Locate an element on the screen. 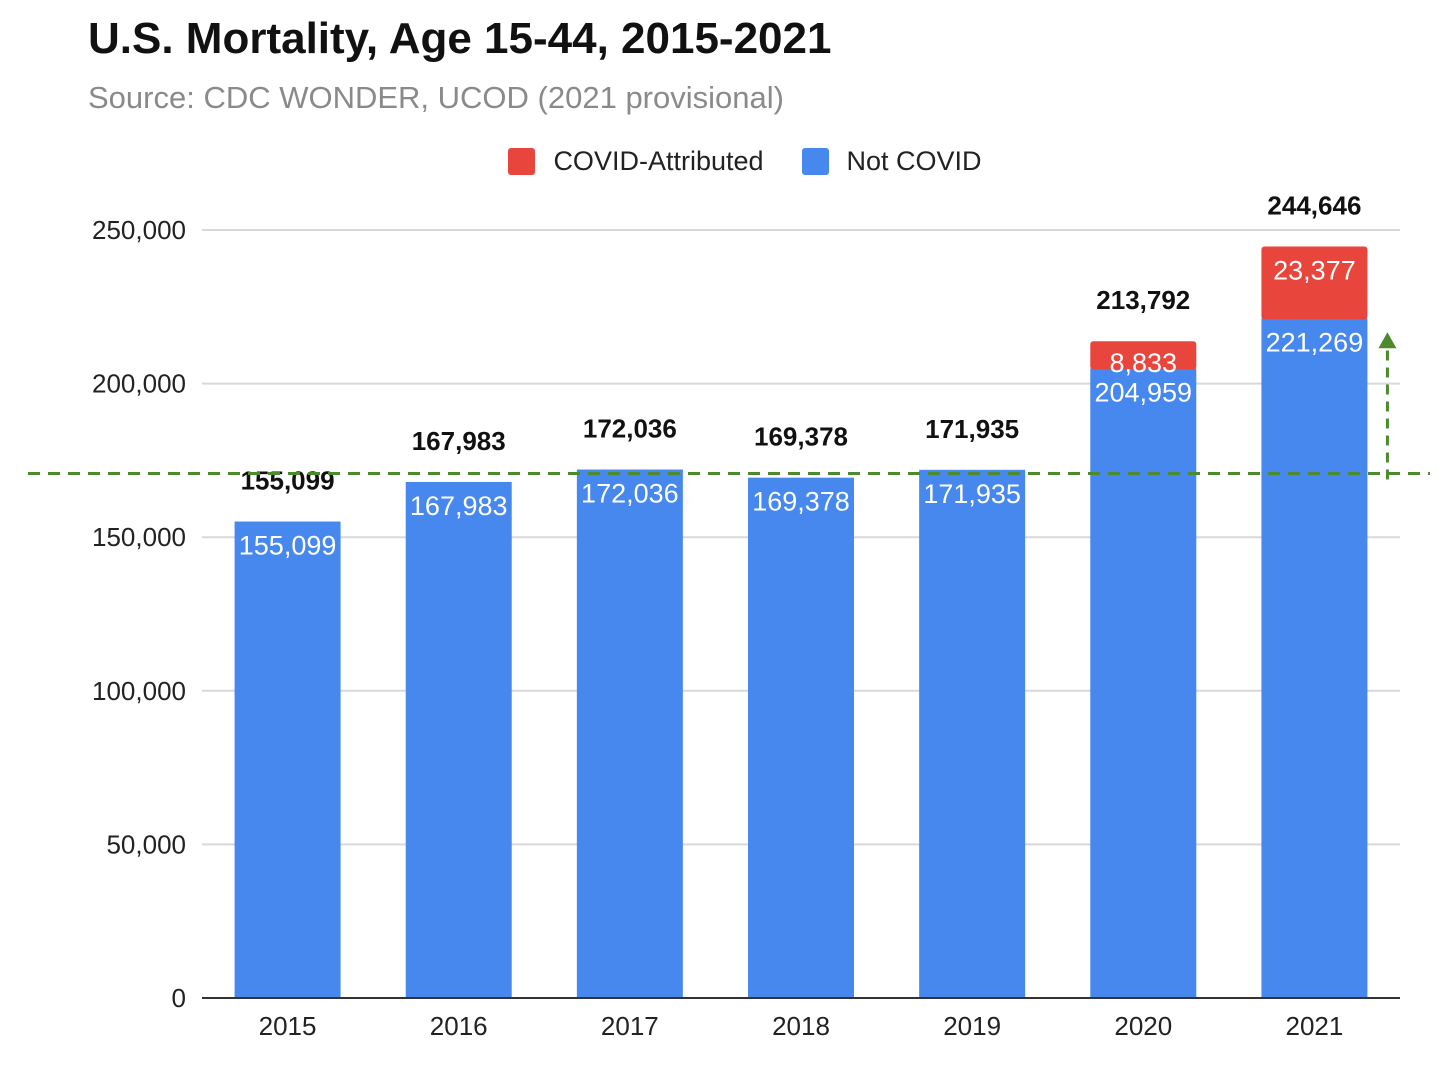 The image size is (1456, 1067). total-label: 213,792 is located at coordinates (1143, 300).